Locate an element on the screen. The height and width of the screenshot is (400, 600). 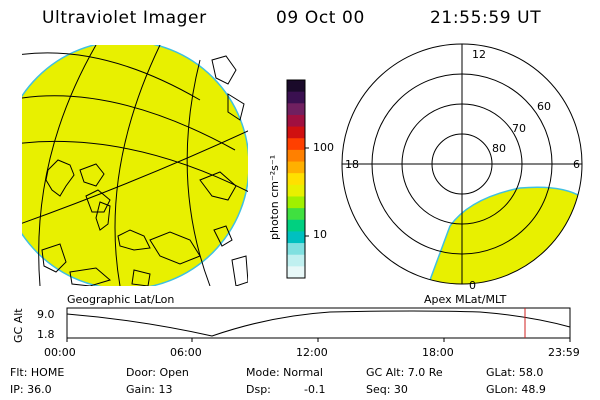
timeline-xtick-1800: 18:00 is located at coordinates (438, 352).